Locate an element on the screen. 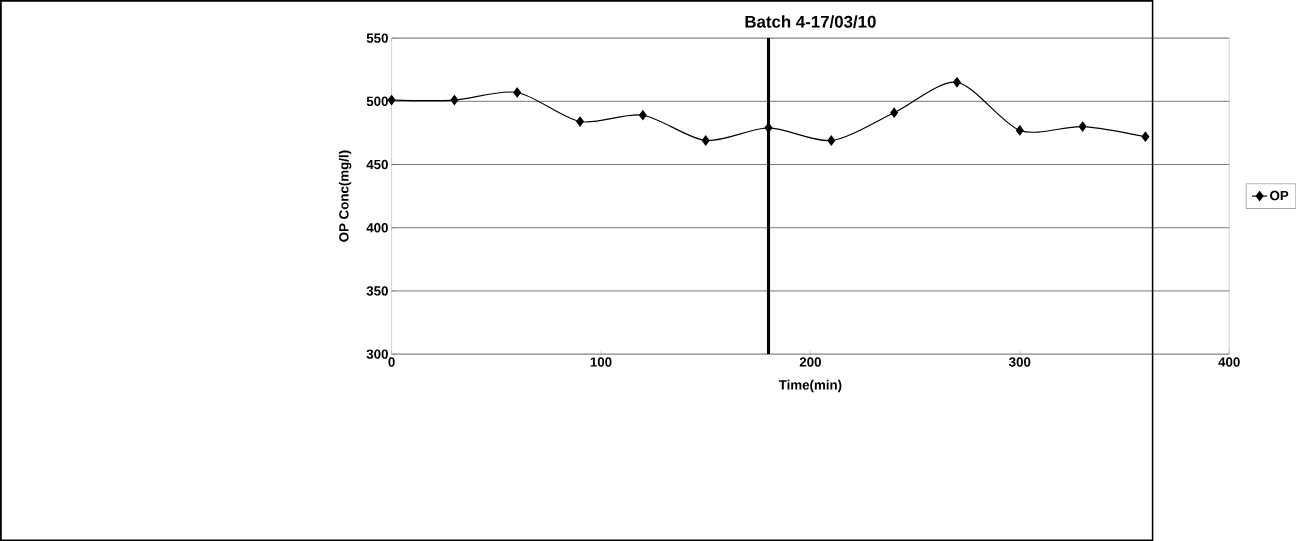  chart-title: Batch 4-17/03/10 is located at coordinates (810, 21).